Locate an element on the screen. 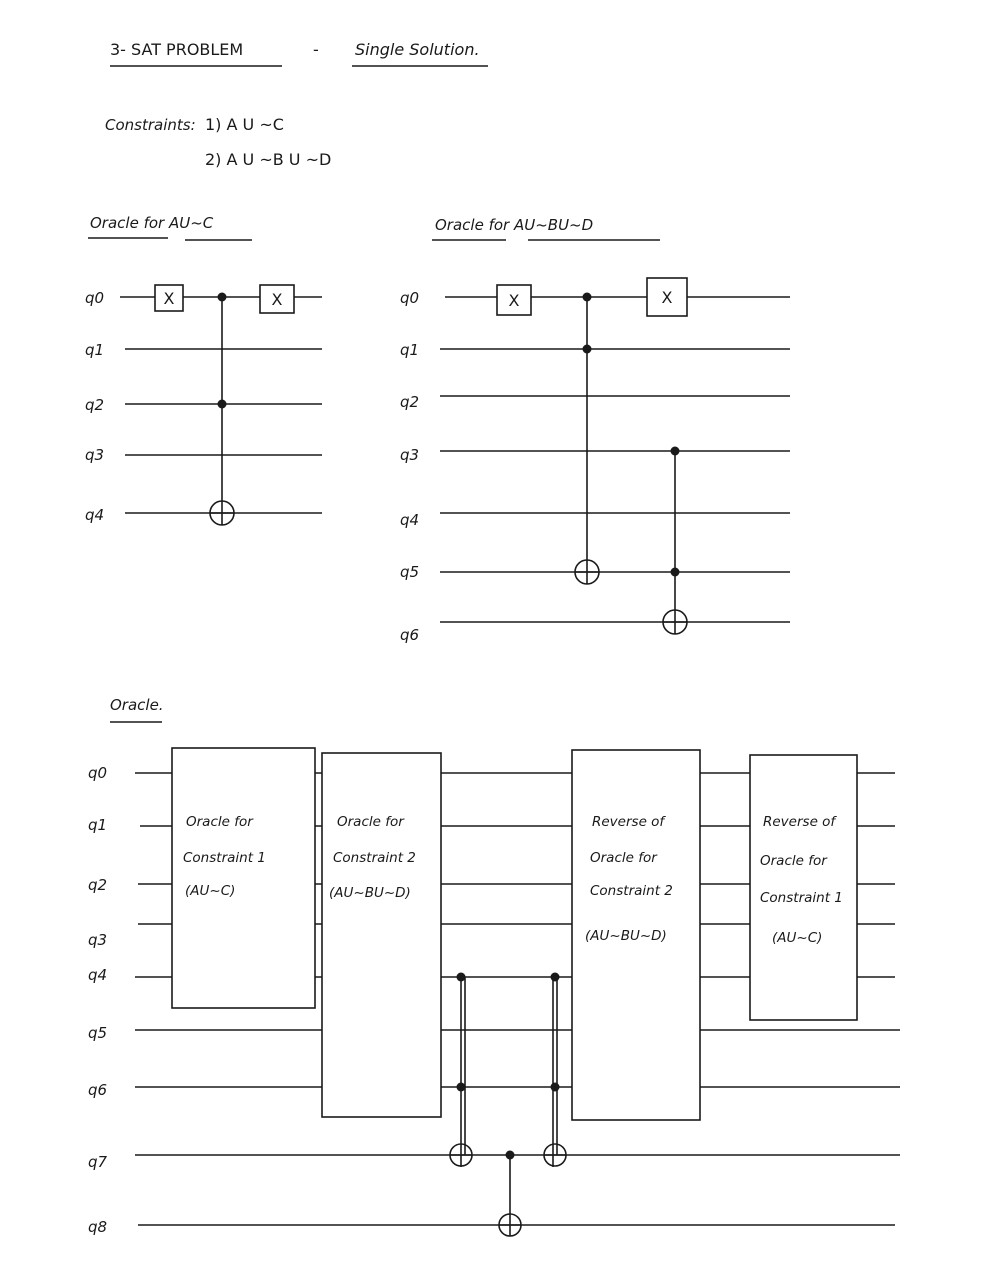 The height and width of the screenshot is (1280, 997). title-dash: - is located at coordinates (316, 49).